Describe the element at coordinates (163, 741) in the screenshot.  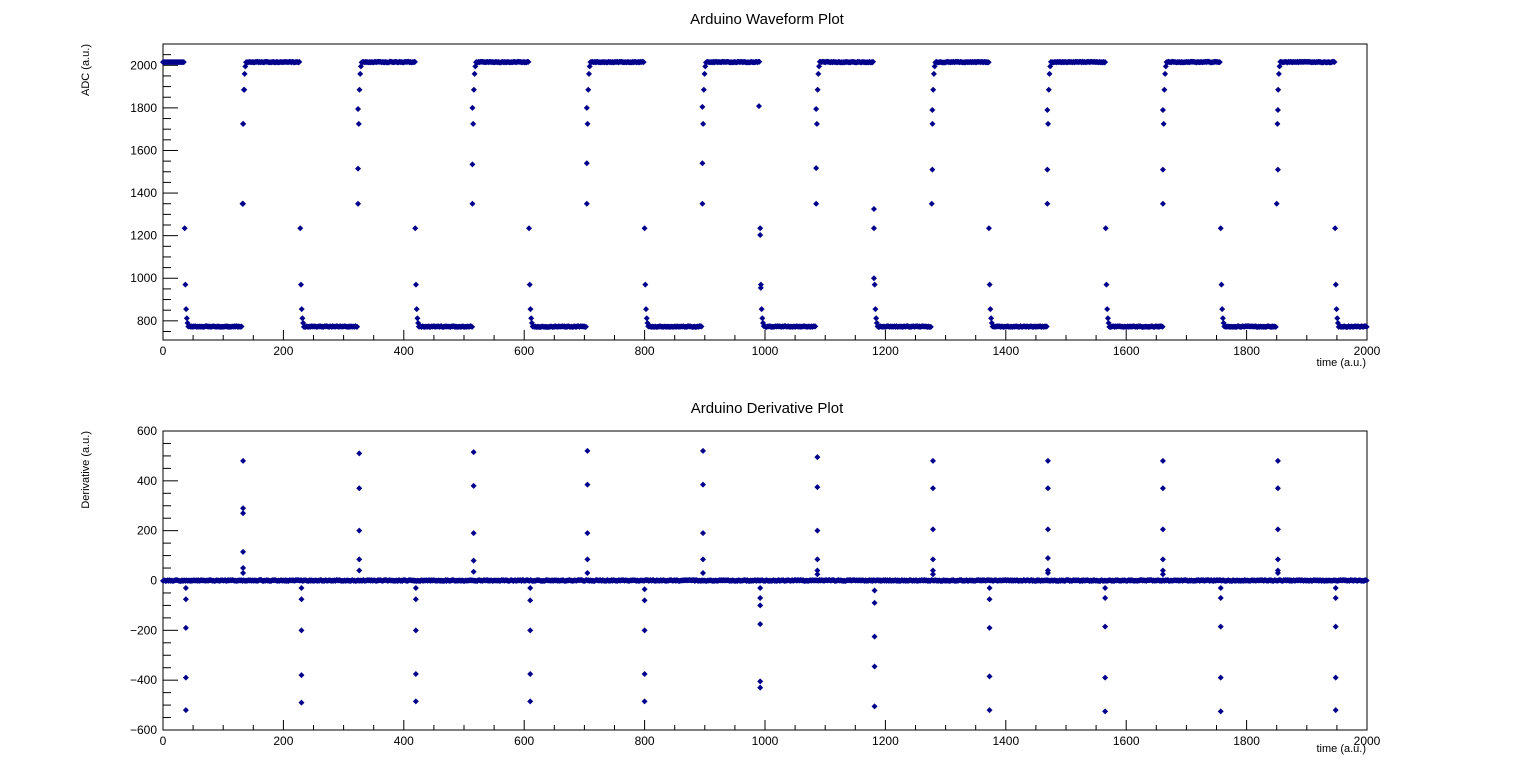
I see `x-tick-label: 0` at that location.